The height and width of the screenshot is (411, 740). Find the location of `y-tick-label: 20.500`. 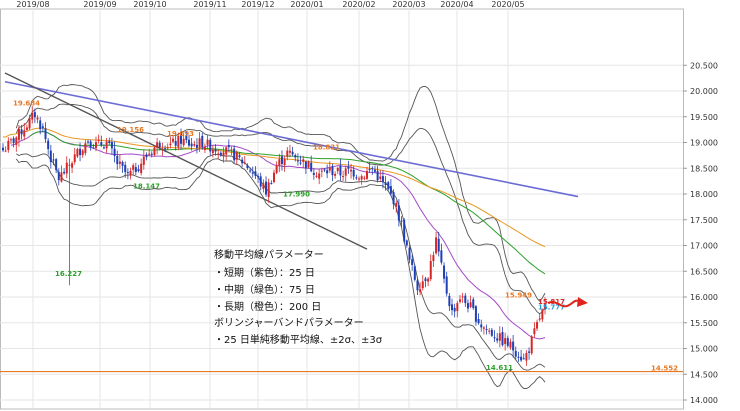

y-tick-label: 20.500 is located at coordinates (704, 65).